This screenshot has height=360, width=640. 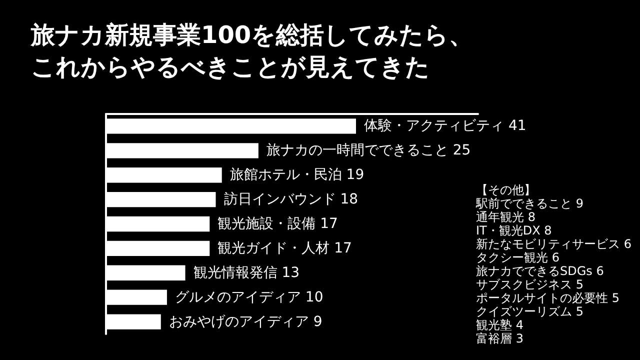 I want to click on text: 【その他】, so click(x=506, y=190).